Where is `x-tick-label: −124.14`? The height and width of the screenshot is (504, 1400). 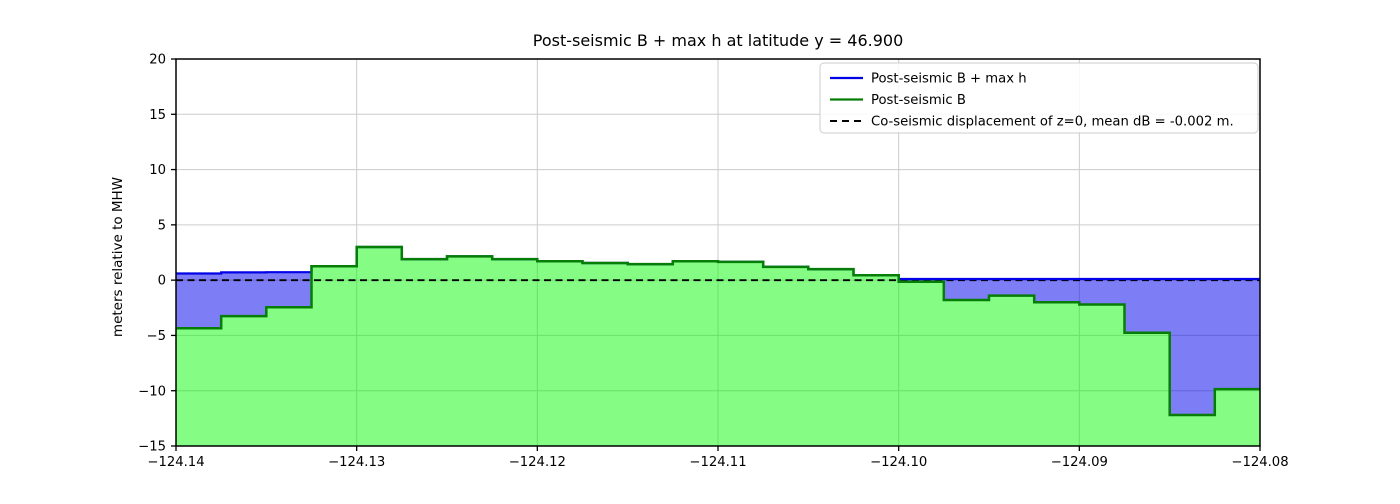
x-tick-label: −124.14 is located at coordinates (175, 462).